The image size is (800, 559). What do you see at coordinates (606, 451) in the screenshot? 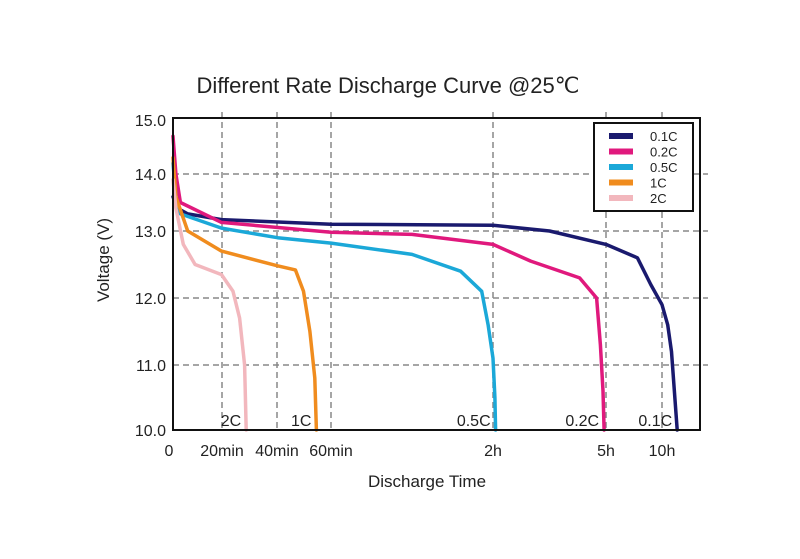
I see `x-tick-label: 5h` at bounding box center [606, 451].